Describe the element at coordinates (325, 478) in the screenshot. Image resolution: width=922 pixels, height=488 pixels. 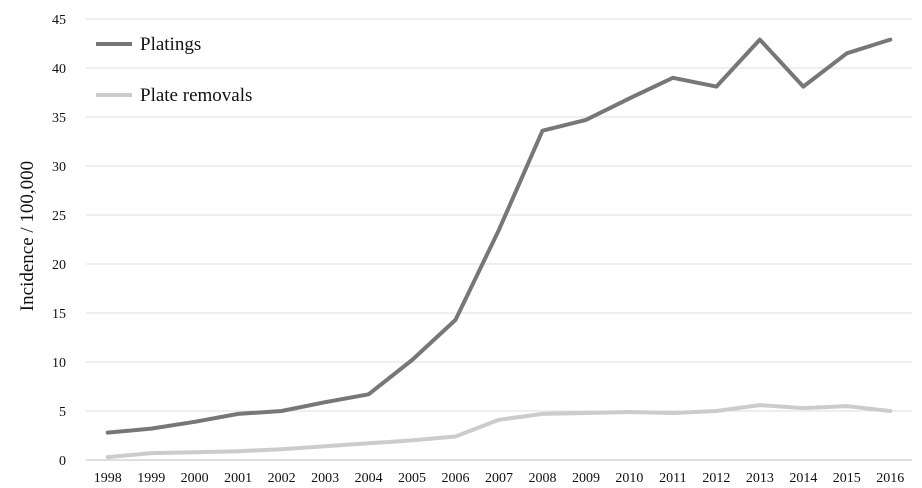
I see `x-tick-label: 2003` at that location.